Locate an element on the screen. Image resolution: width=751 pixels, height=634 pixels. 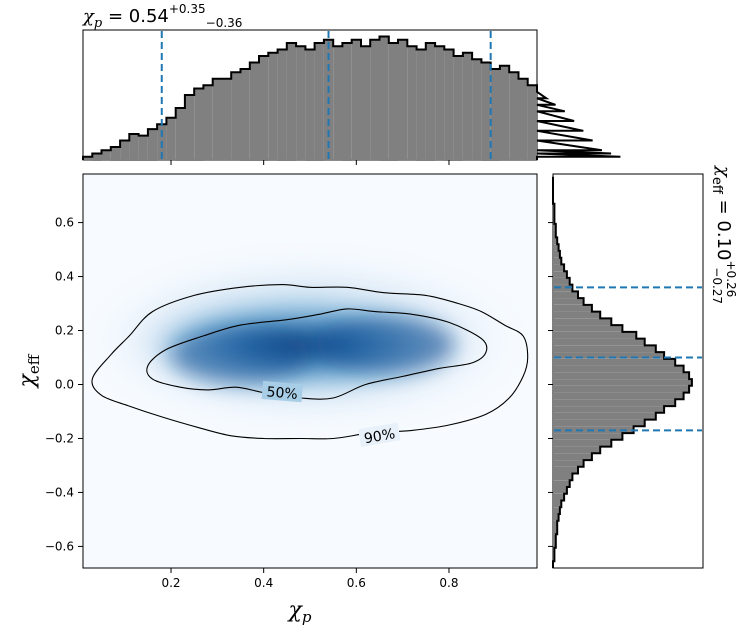
marginal-y-title: χeff = 0.10+0.26−0.27 is located at coordinates (723, 234).